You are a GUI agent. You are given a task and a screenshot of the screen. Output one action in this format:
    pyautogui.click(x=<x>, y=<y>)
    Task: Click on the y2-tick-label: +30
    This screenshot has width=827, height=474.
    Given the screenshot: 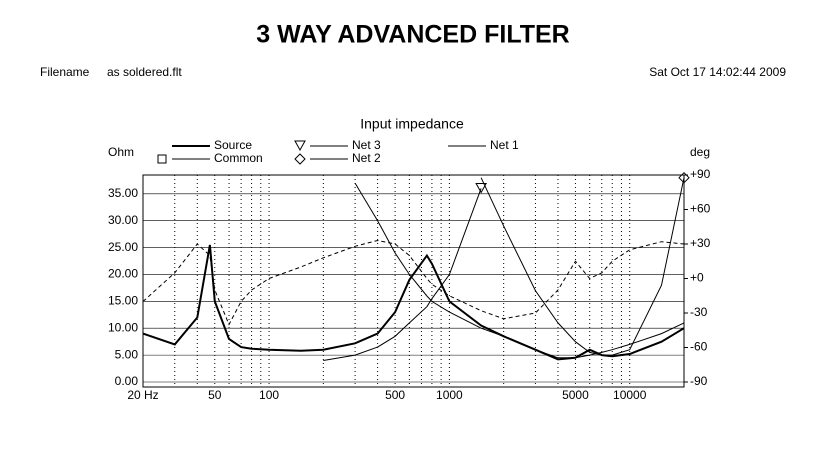 What is the action you would take?
    pyautogui.click(x=700, y=243)
    